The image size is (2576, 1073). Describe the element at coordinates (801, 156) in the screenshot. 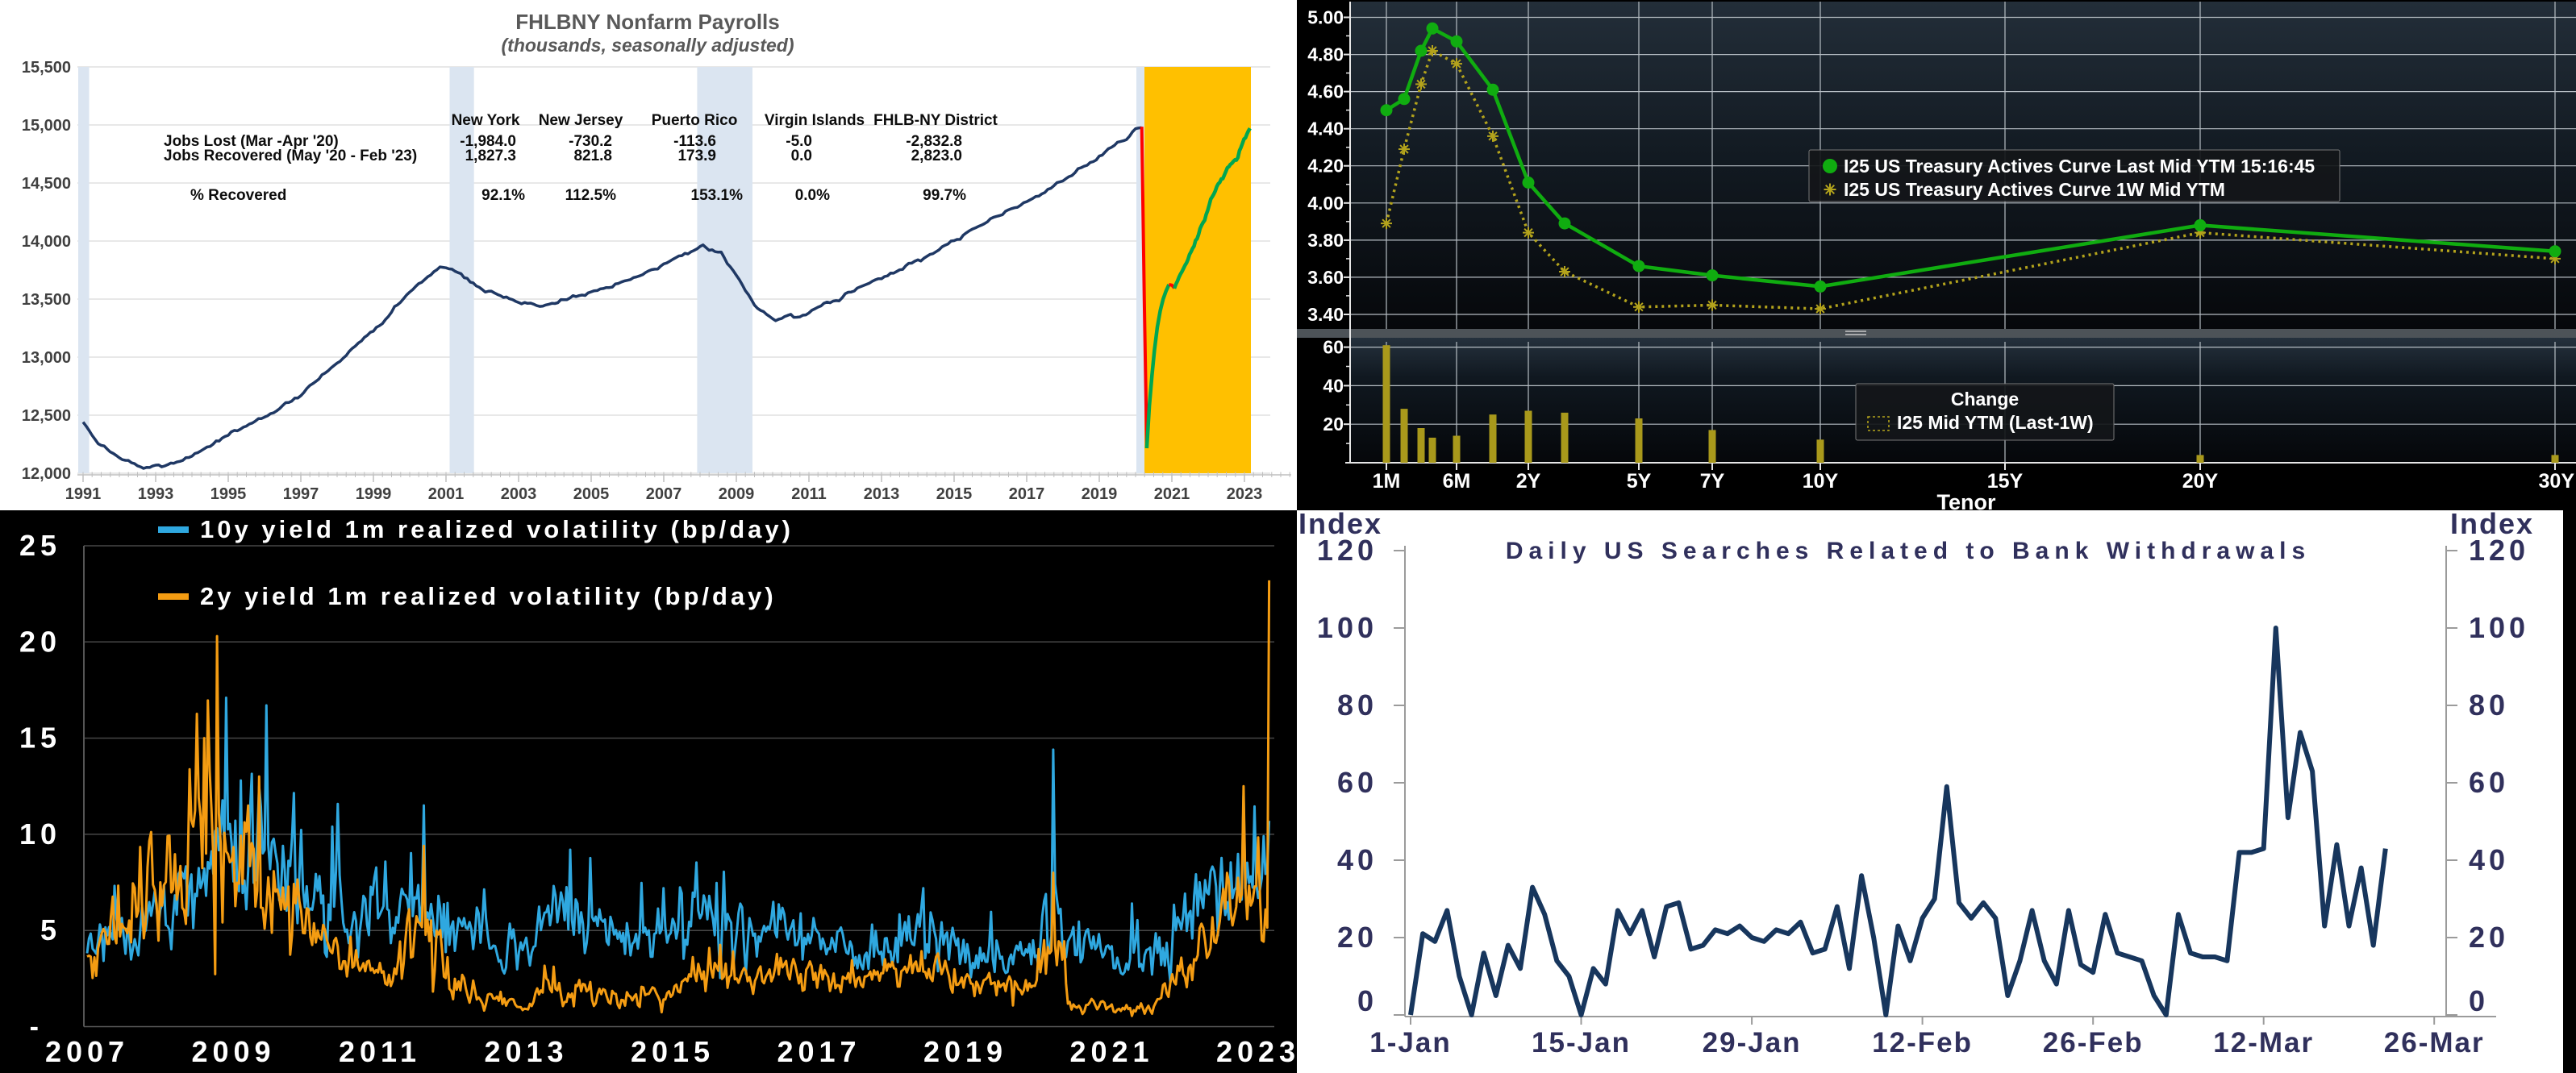

I see `svg-text: 0.0` at that location.